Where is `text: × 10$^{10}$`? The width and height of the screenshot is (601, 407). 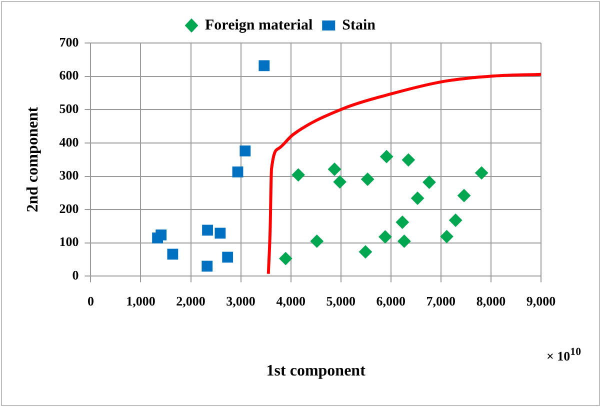 text: × 10$^{10}$ is located at coordinates (563, 355).